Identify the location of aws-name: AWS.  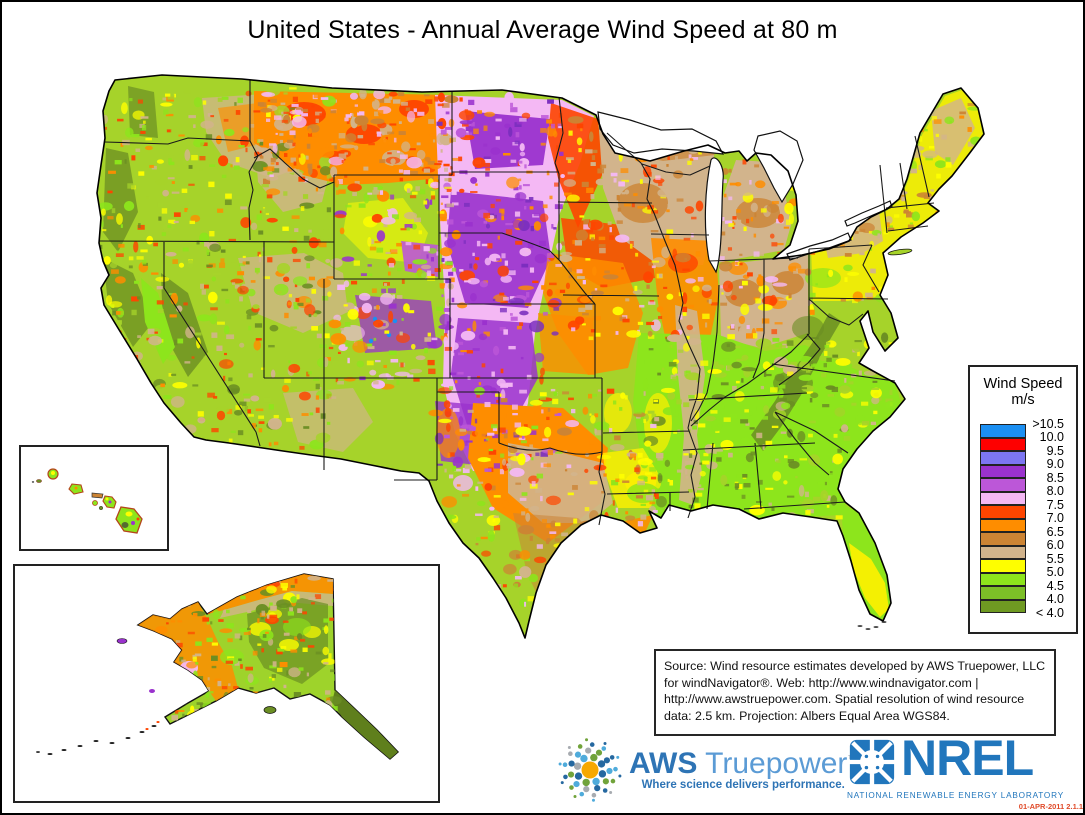
(663, 763).